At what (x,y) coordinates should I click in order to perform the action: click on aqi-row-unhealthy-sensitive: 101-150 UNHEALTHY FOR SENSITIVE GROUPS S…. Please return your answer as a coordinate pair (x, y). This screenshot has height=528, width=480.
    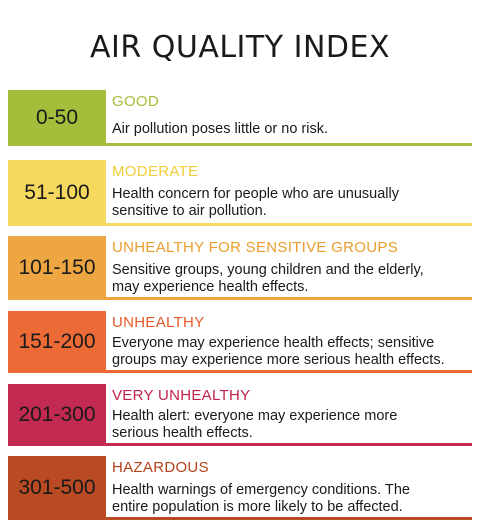
    Looking at the image, I should click on (240, 268).